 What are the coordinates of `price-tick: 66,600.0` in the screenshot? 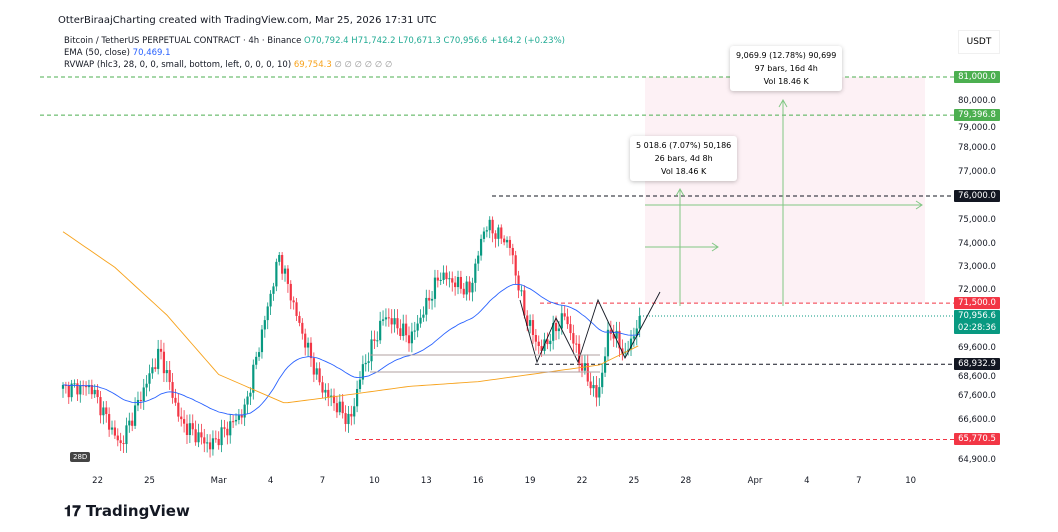 It's located at (977, 419).